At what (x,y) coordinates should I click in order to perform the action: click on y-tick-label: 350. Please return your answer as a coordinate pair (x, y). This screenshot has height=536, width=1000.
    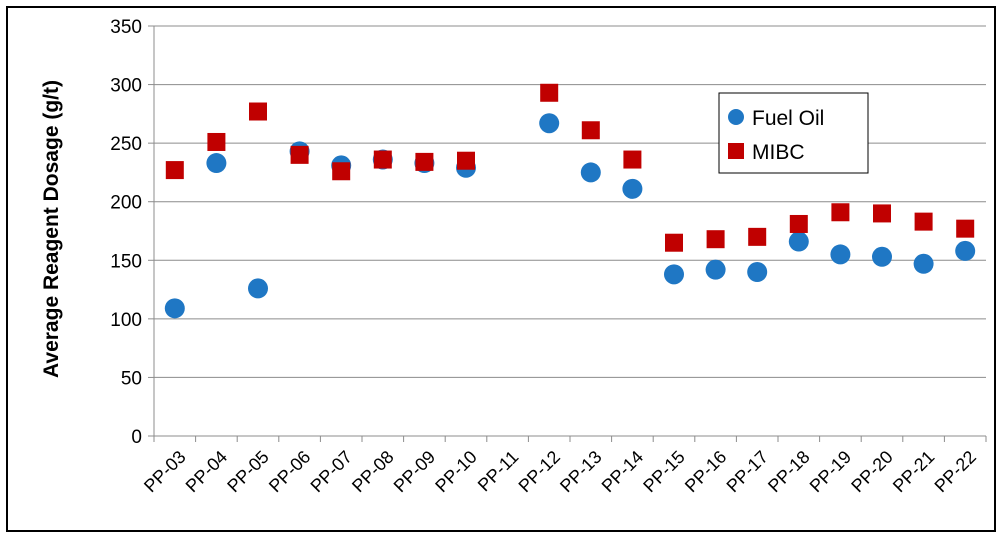
    Looking at the image, I should click on (126, 27).